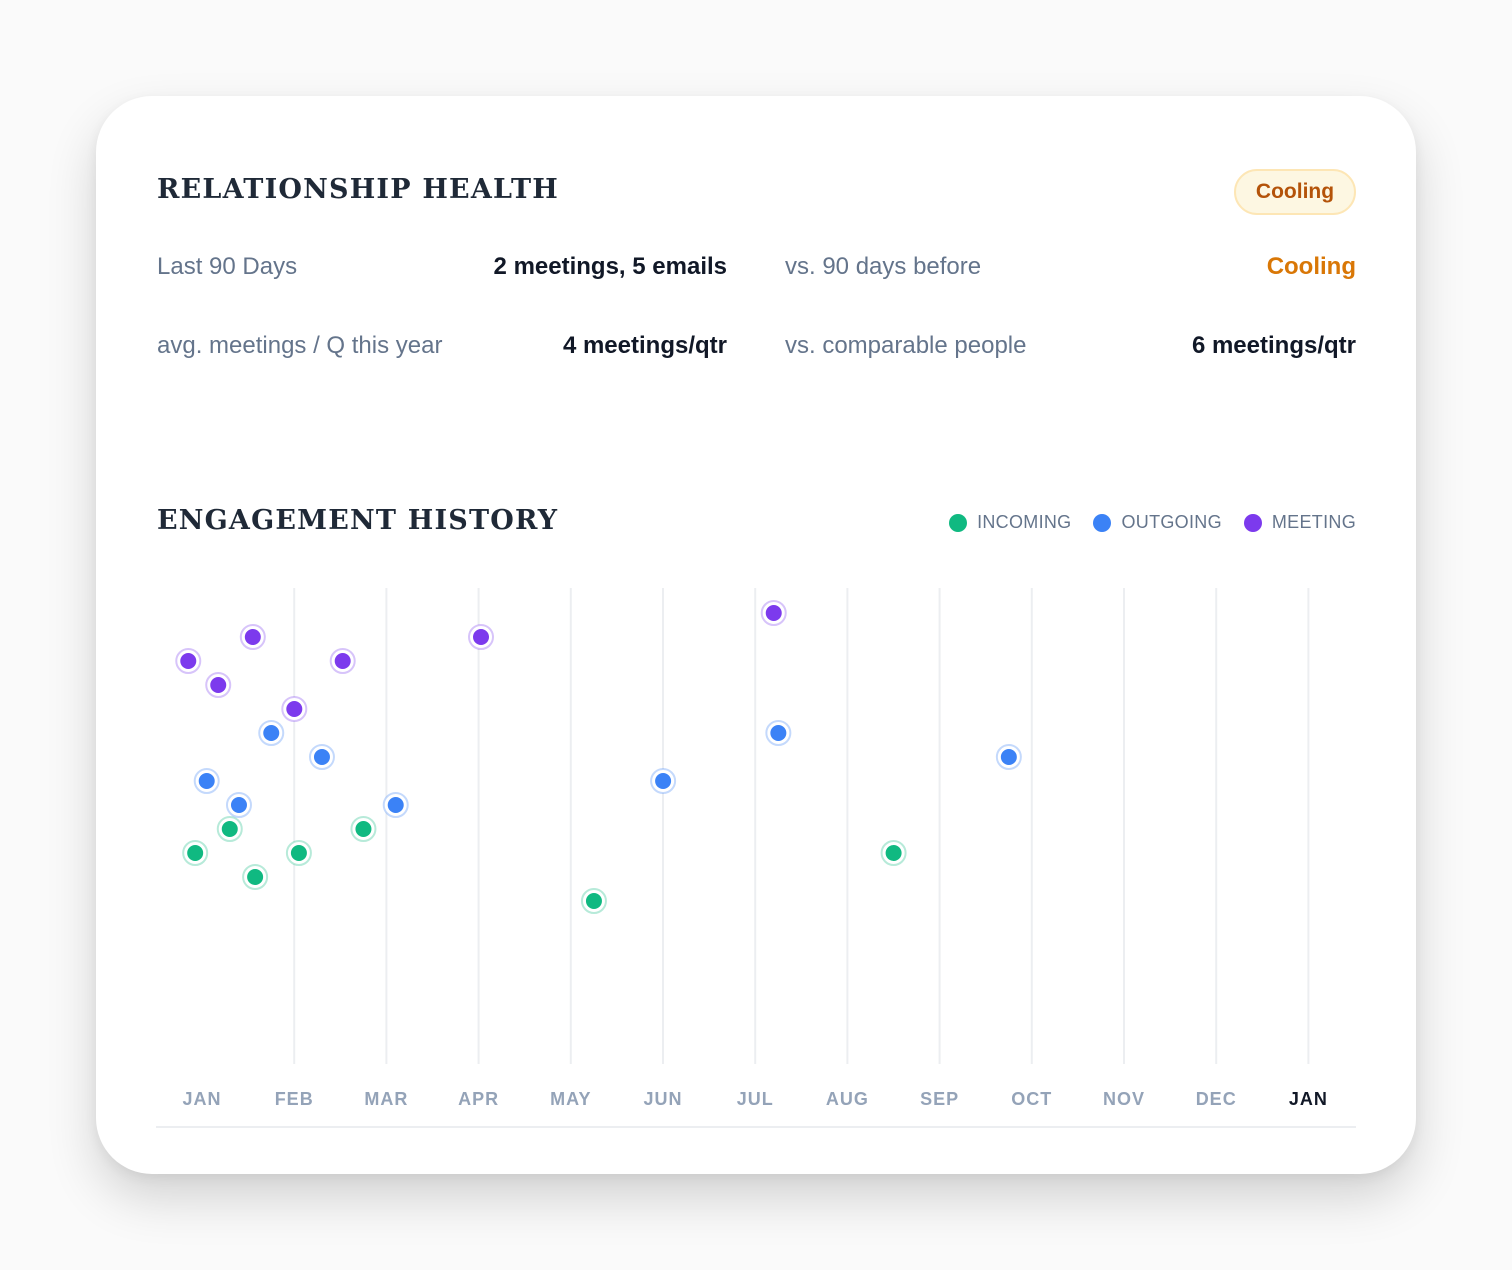 The image size is (1512, 1270). I want to click on x-tick-label: OCT, so click(1031, 1099).